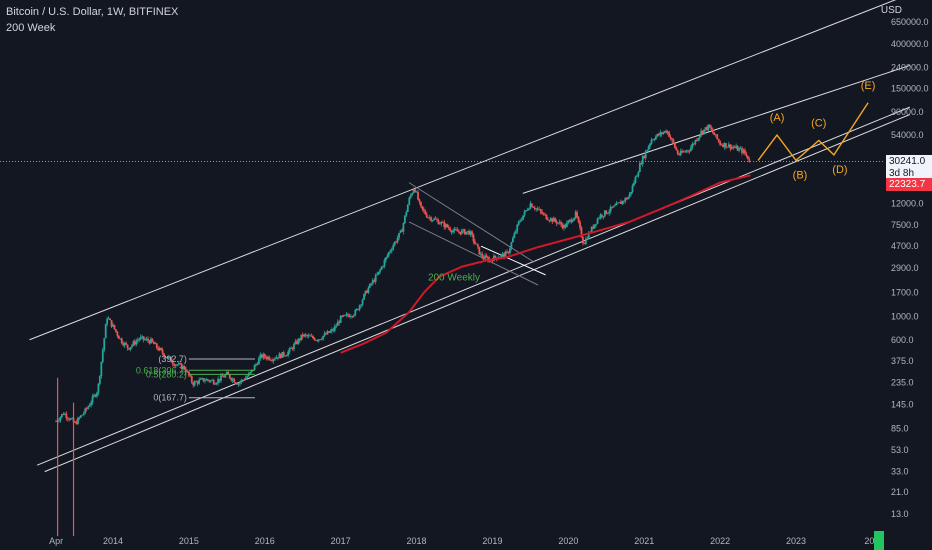  Describe the element at coordinates (907, 204) in the screenshot. I see `price-tick-label: 12000.0` at that location.